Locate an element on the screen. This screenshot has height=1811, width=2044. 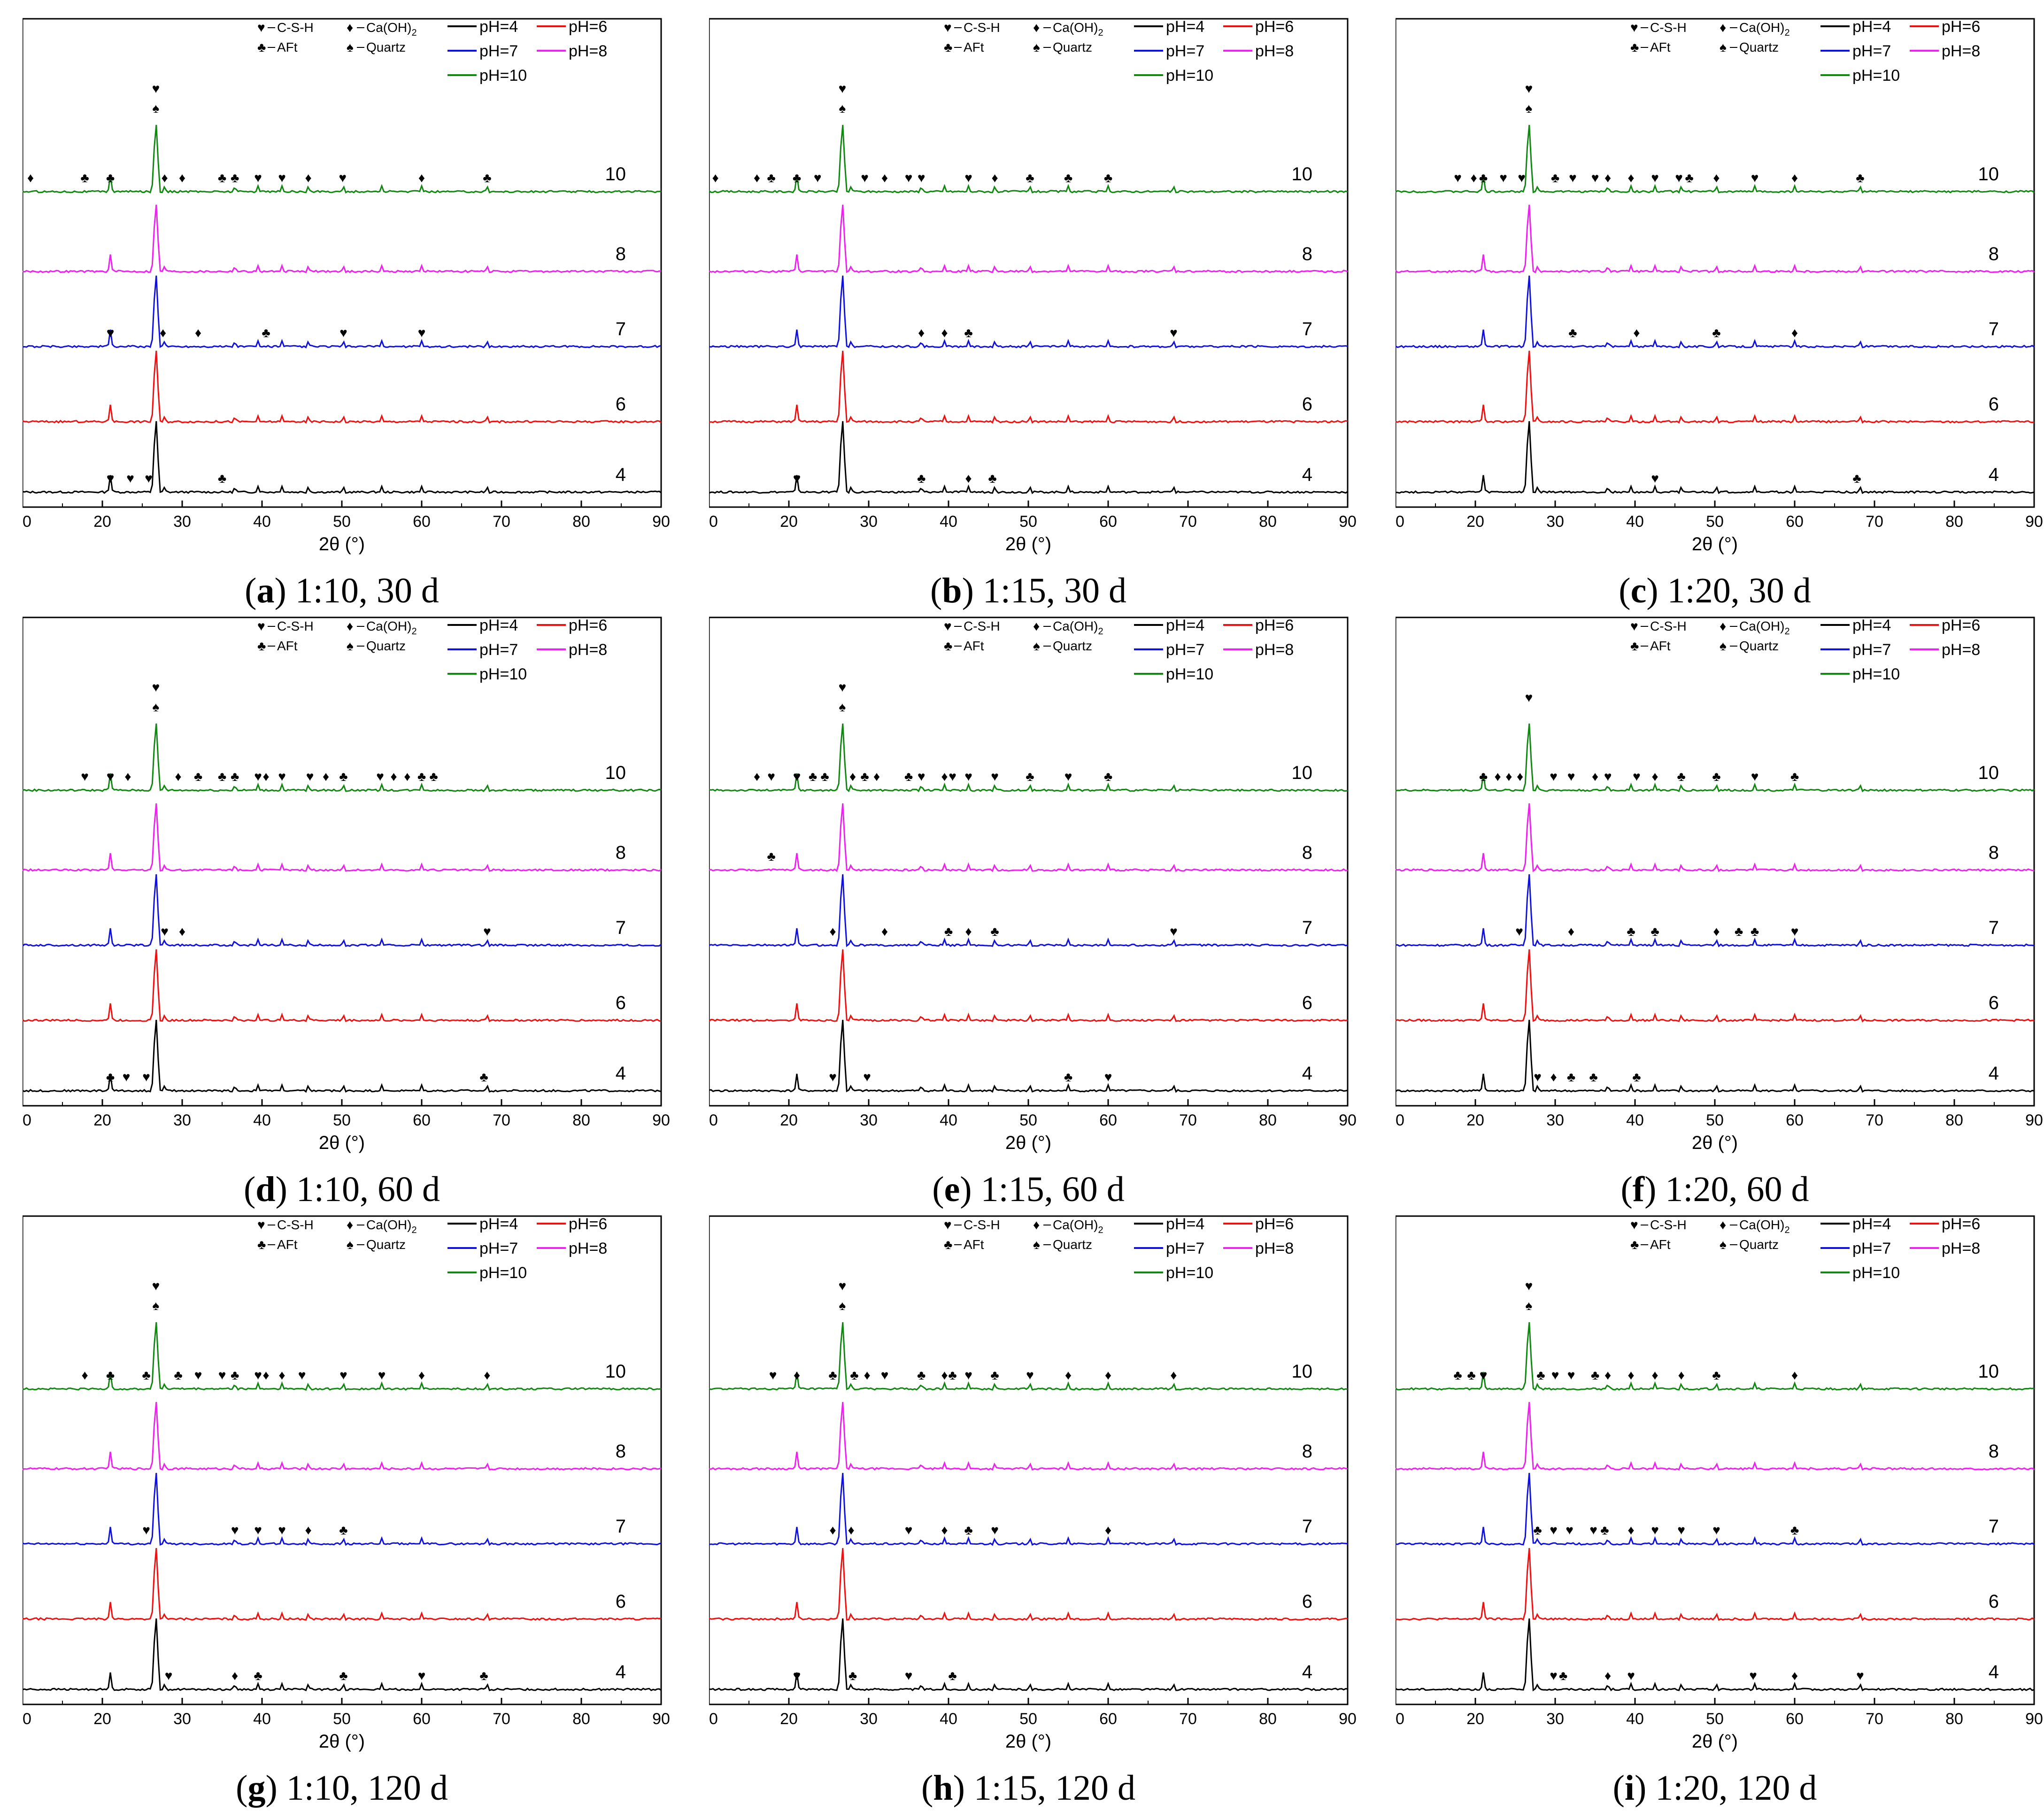
legend-label-pH10: pH=10 is located at coordinates (1876, 76).